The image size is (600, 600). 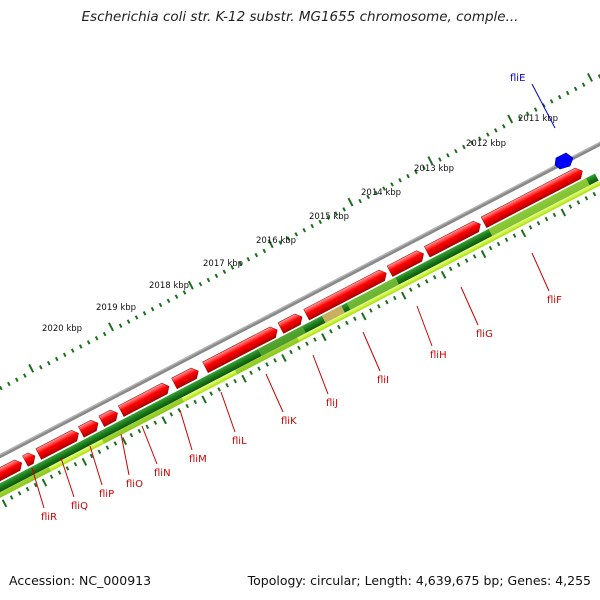 What do you see at coordinates (564, 161) in the screenshot?
I see `fliE-feature` at bounding box center [564, 161].